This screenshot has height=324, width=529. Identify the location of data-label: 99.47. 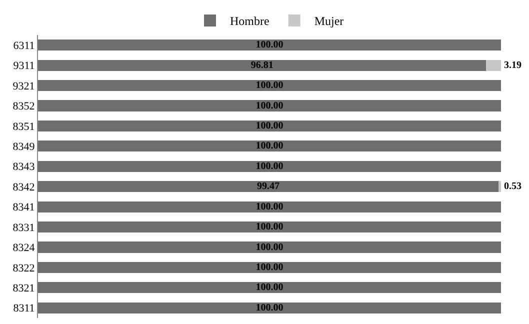
(268, 186).